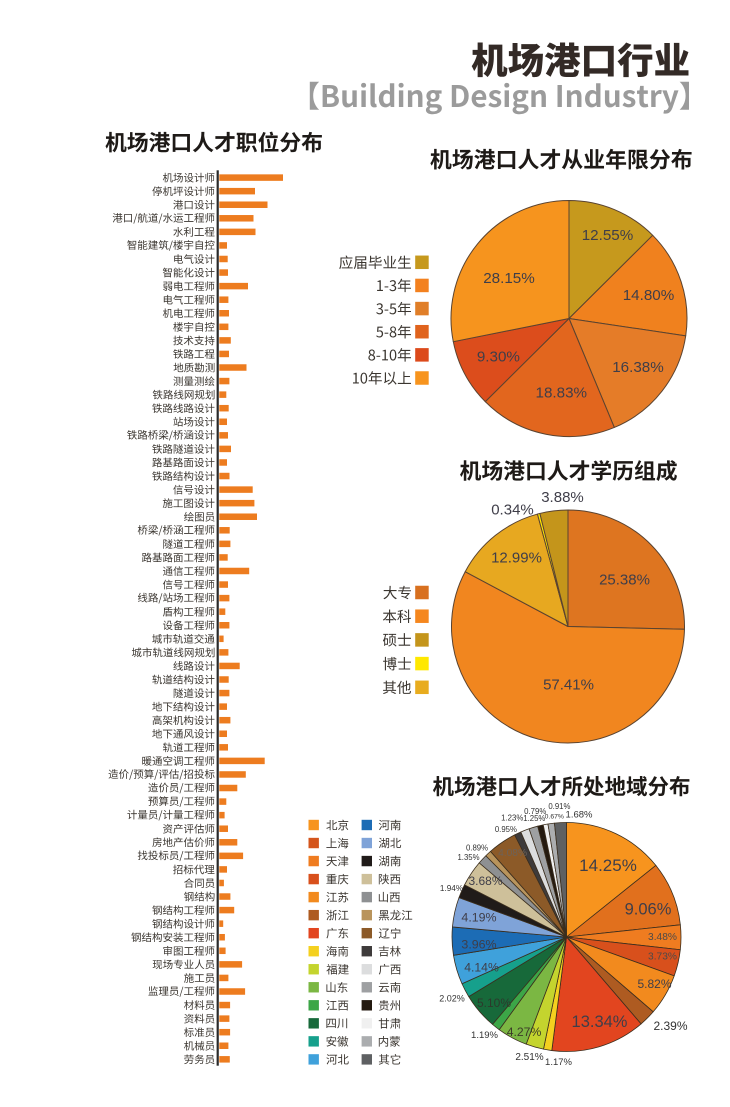 This screenshot has width=730, height=1107. I want to click on svg-text: 0.91%, so click(559, 806).